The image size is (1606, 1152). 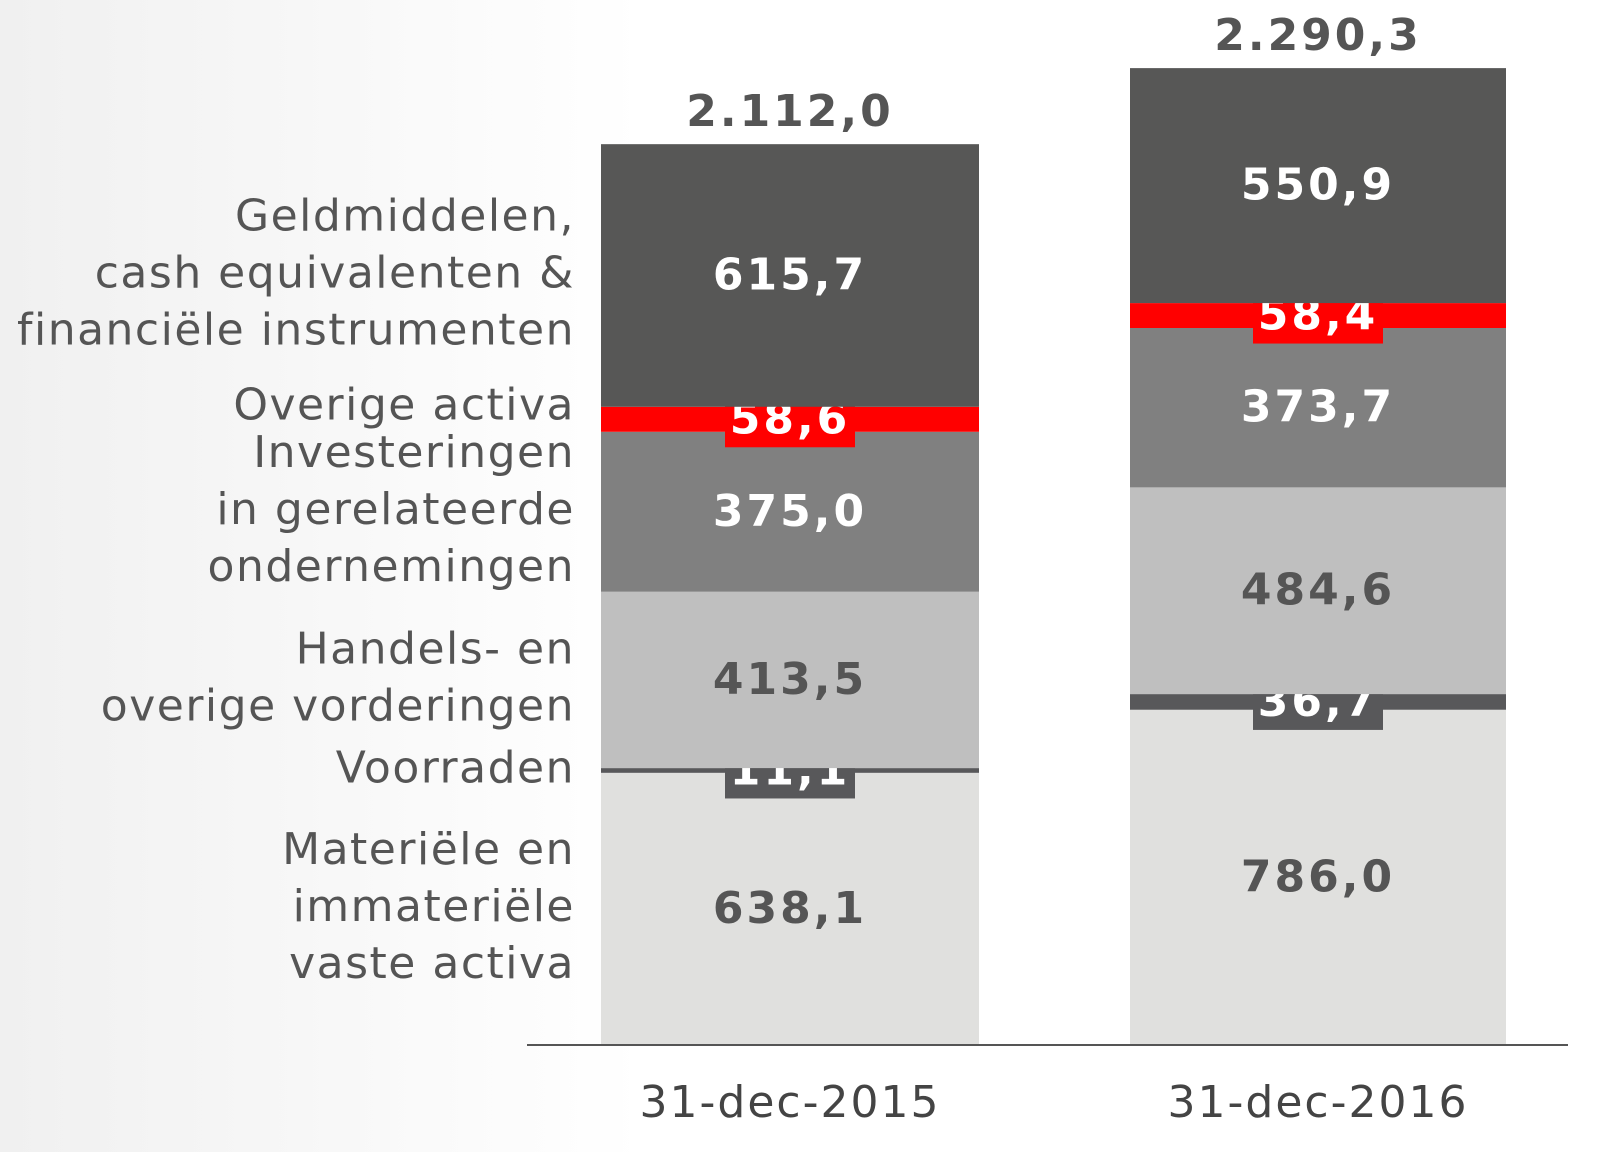 What do you see at coordinates (434, 906) in the screenshot?
I see `legend-label-line: immateriële` at bounding box center [434, 906].